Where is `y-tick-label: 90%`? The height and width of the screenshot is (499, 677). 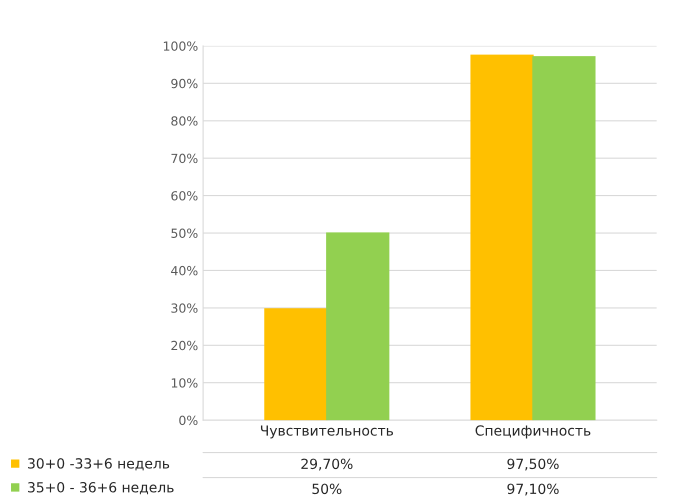
y-tick-label: 90% is located at coordinates (184, 83).